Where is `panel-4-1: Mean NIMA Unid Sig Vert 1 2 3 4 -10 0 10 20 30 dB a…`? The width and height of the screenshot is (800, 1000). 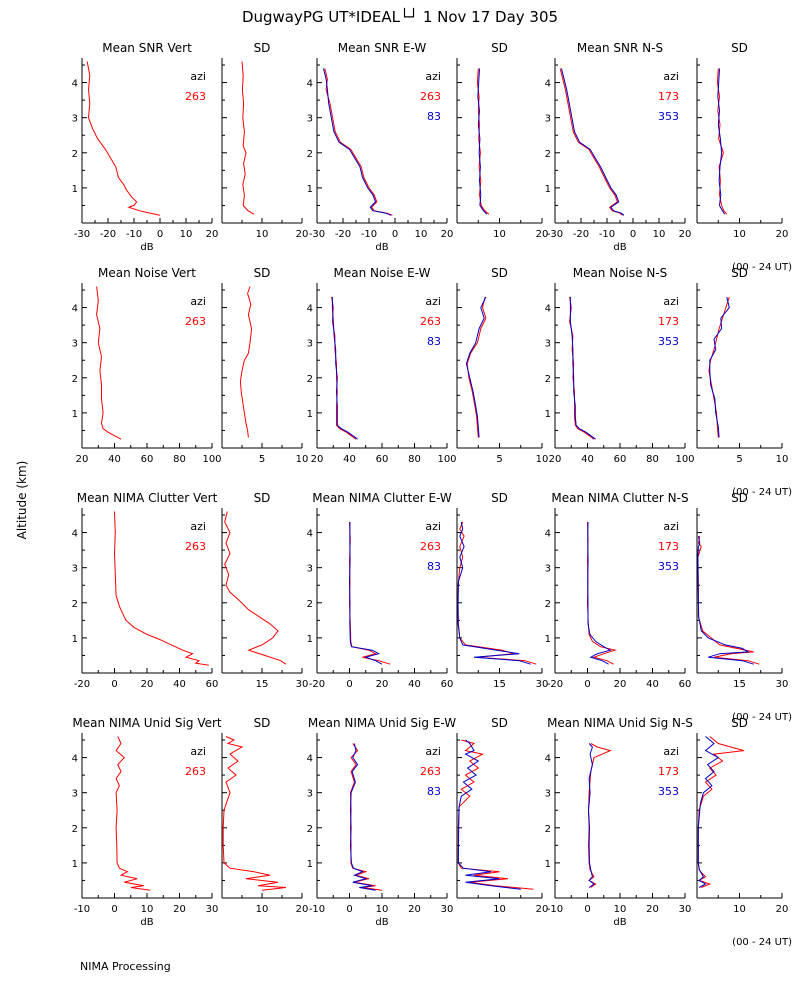
panel-4-1: Mean NIMA Unid Sig Vert 1 2 3 4 -10 0 10 20 30 dB a… is located at coordinates (147, 822).